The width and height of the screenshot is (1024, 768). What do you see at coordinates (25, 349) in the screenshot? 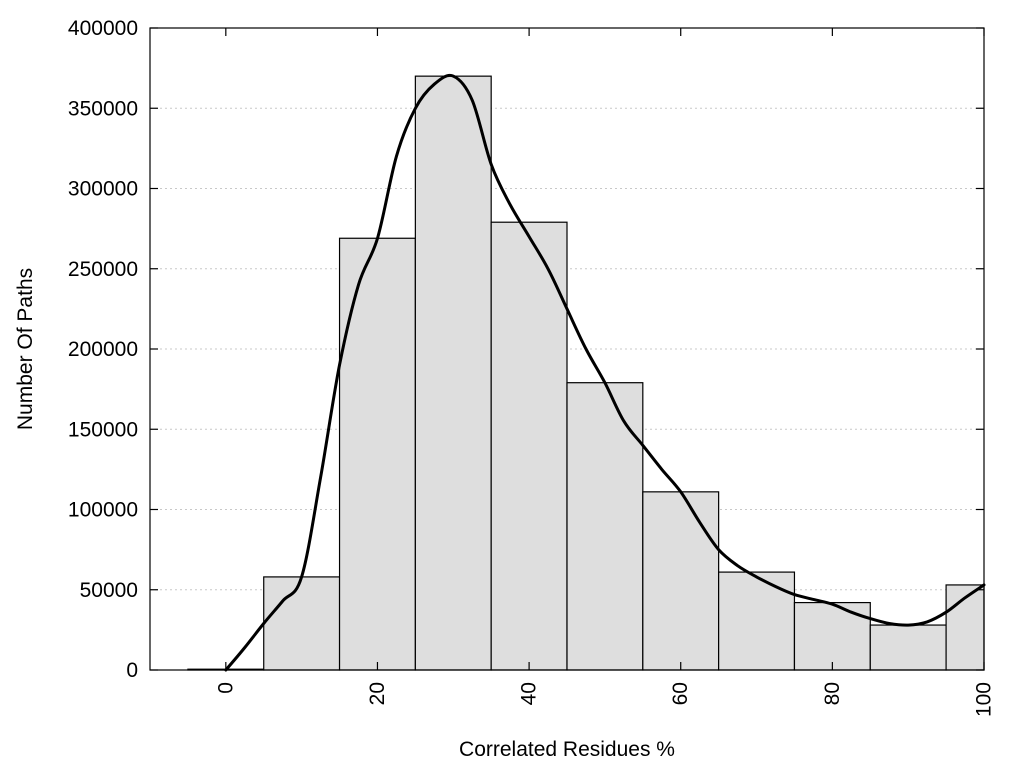
I see `y-axis-label: Number Of Paths` at bounding box center [25, 349].